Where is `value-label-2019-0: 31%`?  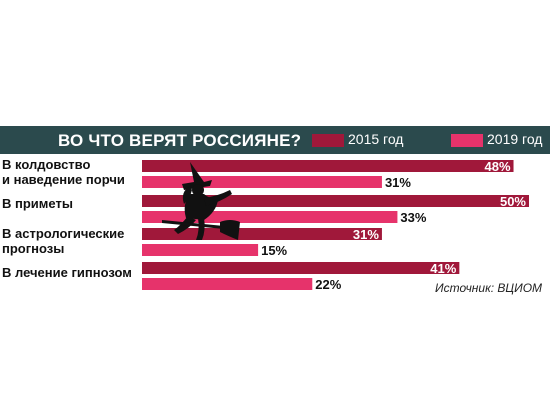
value-label-2019-0: 31% is located at coordinates (398, 182).